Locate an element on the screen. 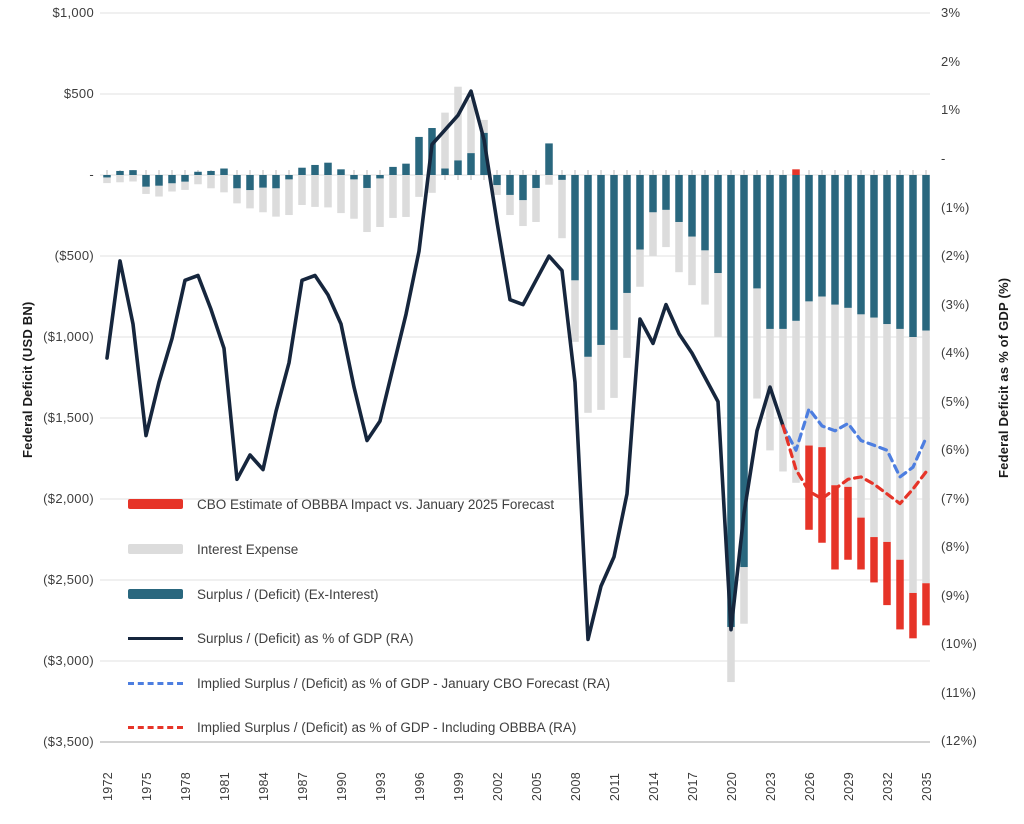 This screenshot has height=824, width=1024. x-axis-year-label: 2002 is located at coordinates (498, 786).